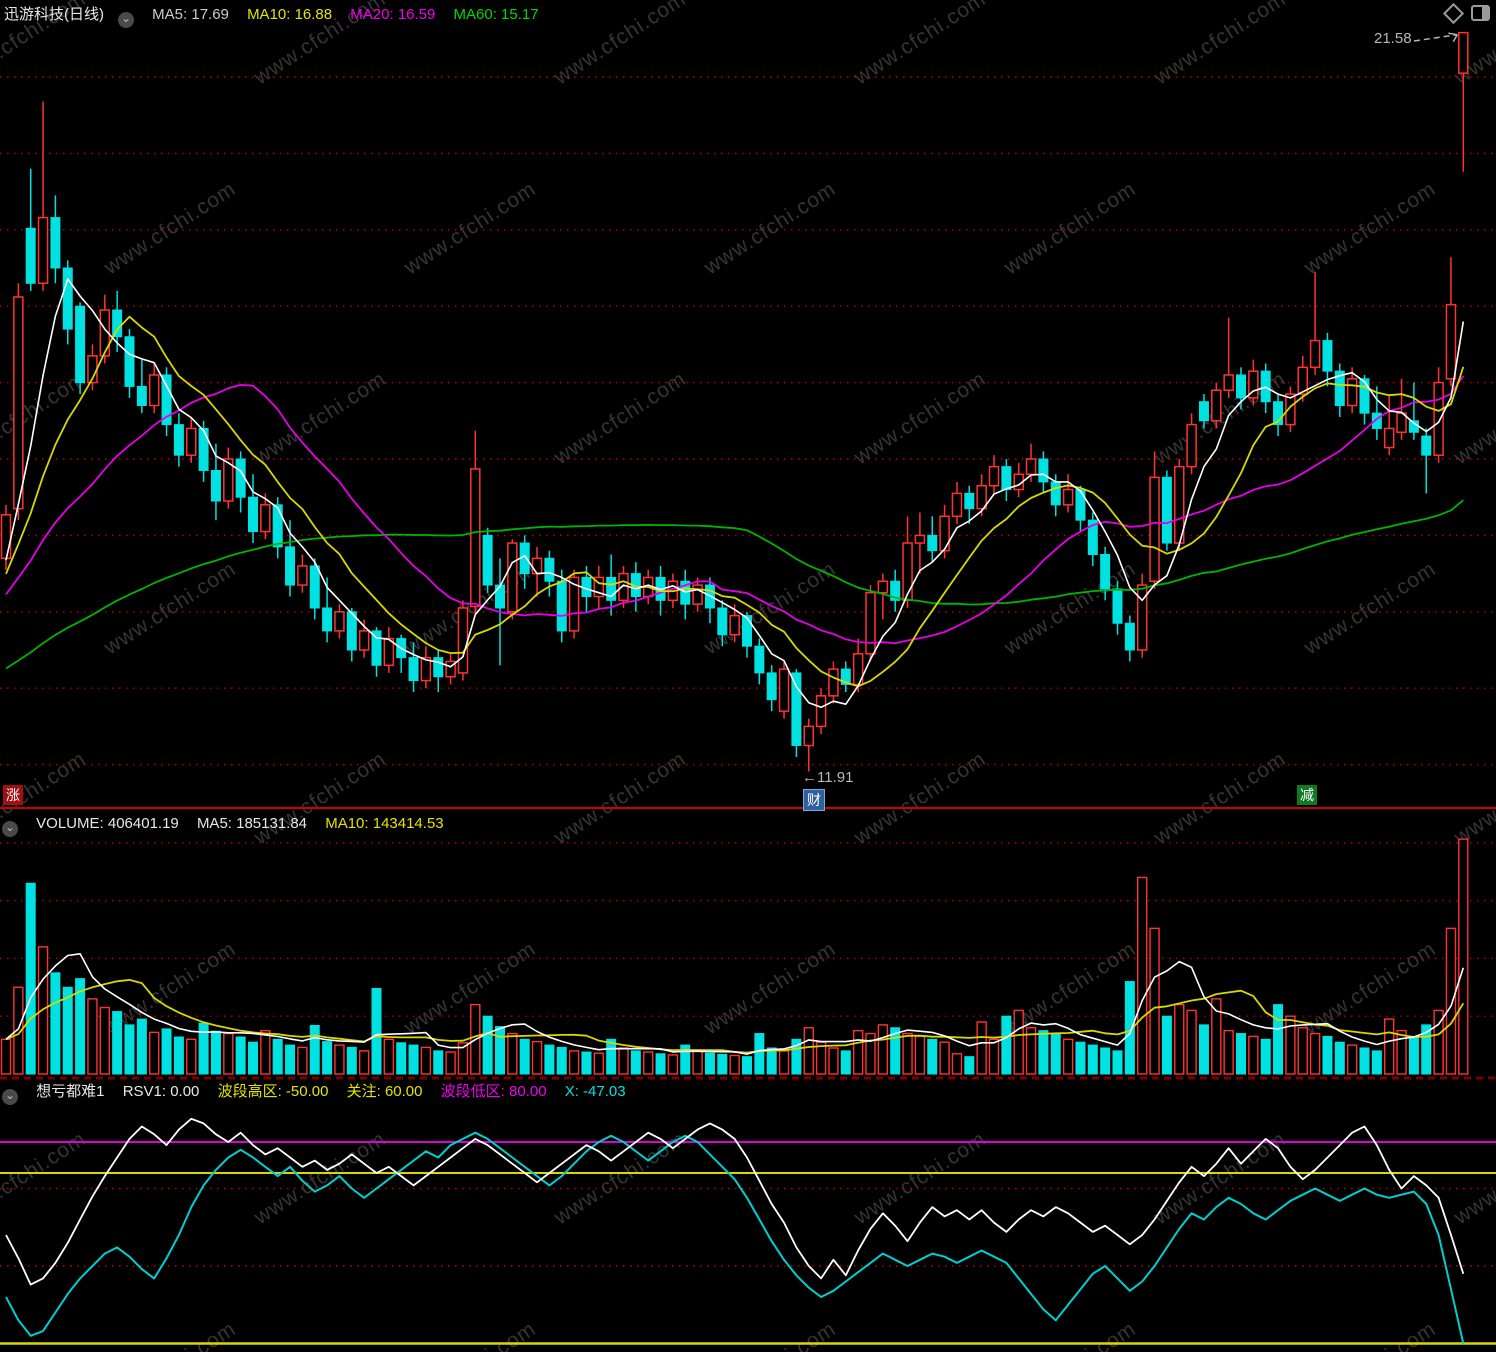 The width and height of the screenshot is (1496, 1352). What do you see at coordinates (384, 823) in the screenshot?
I see `volume-ma10-value: MA10: 143414.53` at bounding box center [384, 823].